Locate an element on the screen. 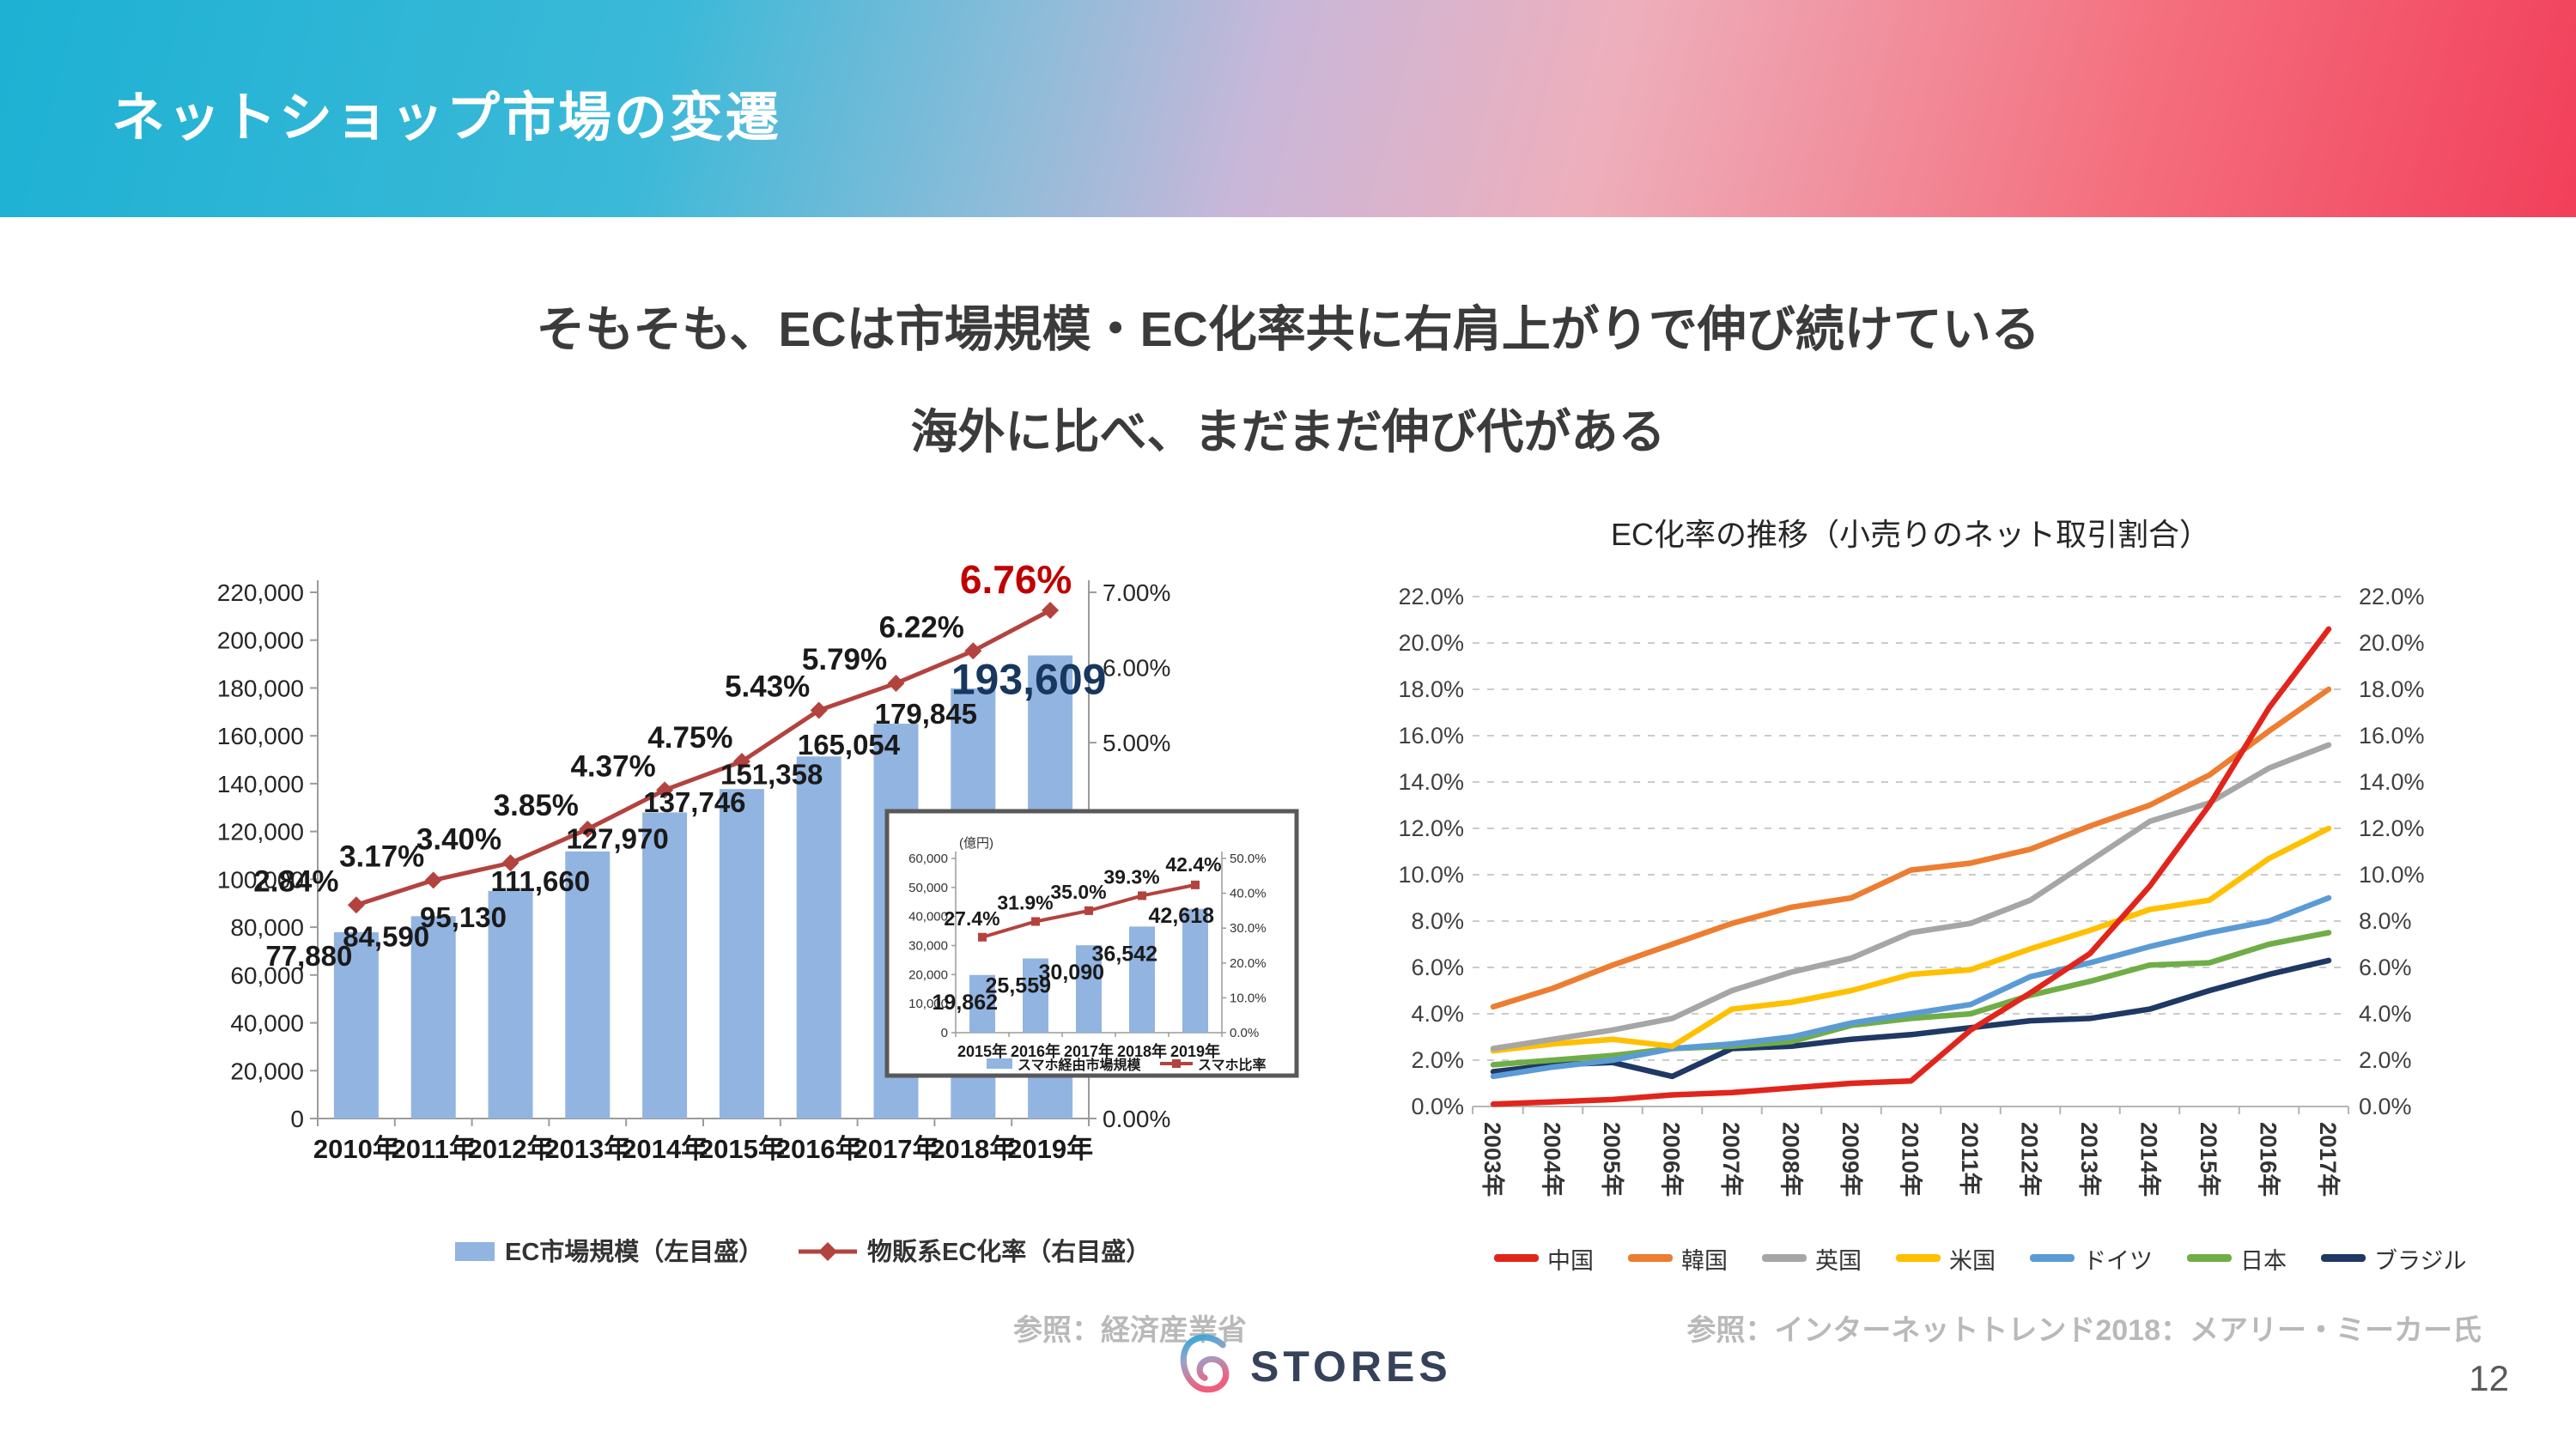 This screenshot has height=1449, width=2576. line-series is located at coordinates (704, 758).